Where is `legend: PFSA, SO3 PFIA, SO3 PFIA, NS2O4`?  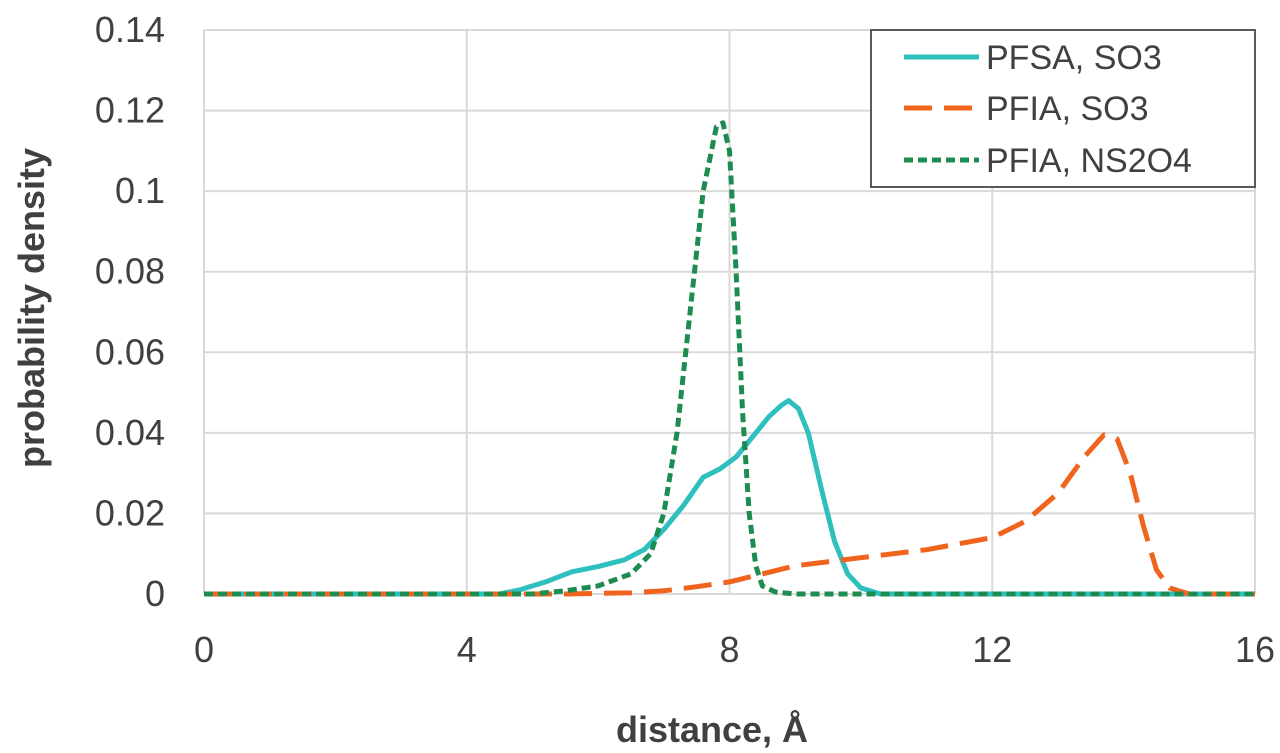
legend: PFSA, SO3 PFIA, SO3 PFIA, NS2O4 is located at coordinates (1063, 108).